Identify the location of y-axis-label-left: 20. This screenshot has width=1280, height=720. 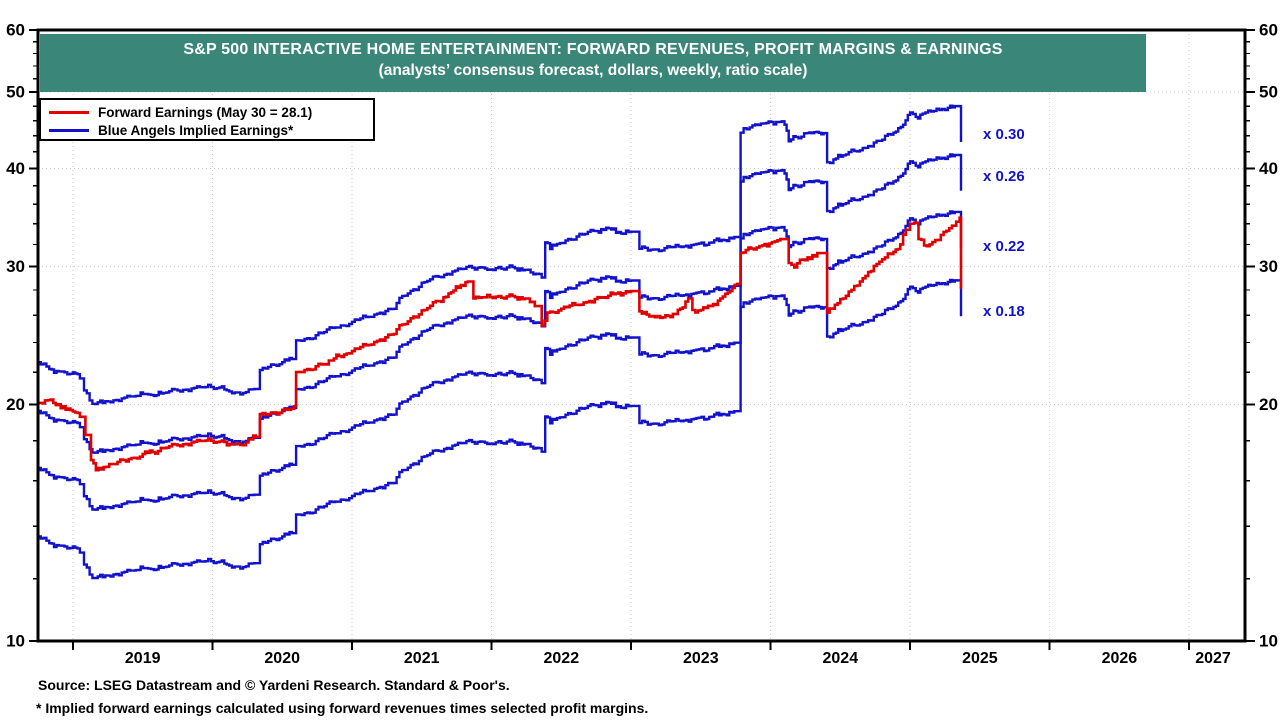
(15, 404).